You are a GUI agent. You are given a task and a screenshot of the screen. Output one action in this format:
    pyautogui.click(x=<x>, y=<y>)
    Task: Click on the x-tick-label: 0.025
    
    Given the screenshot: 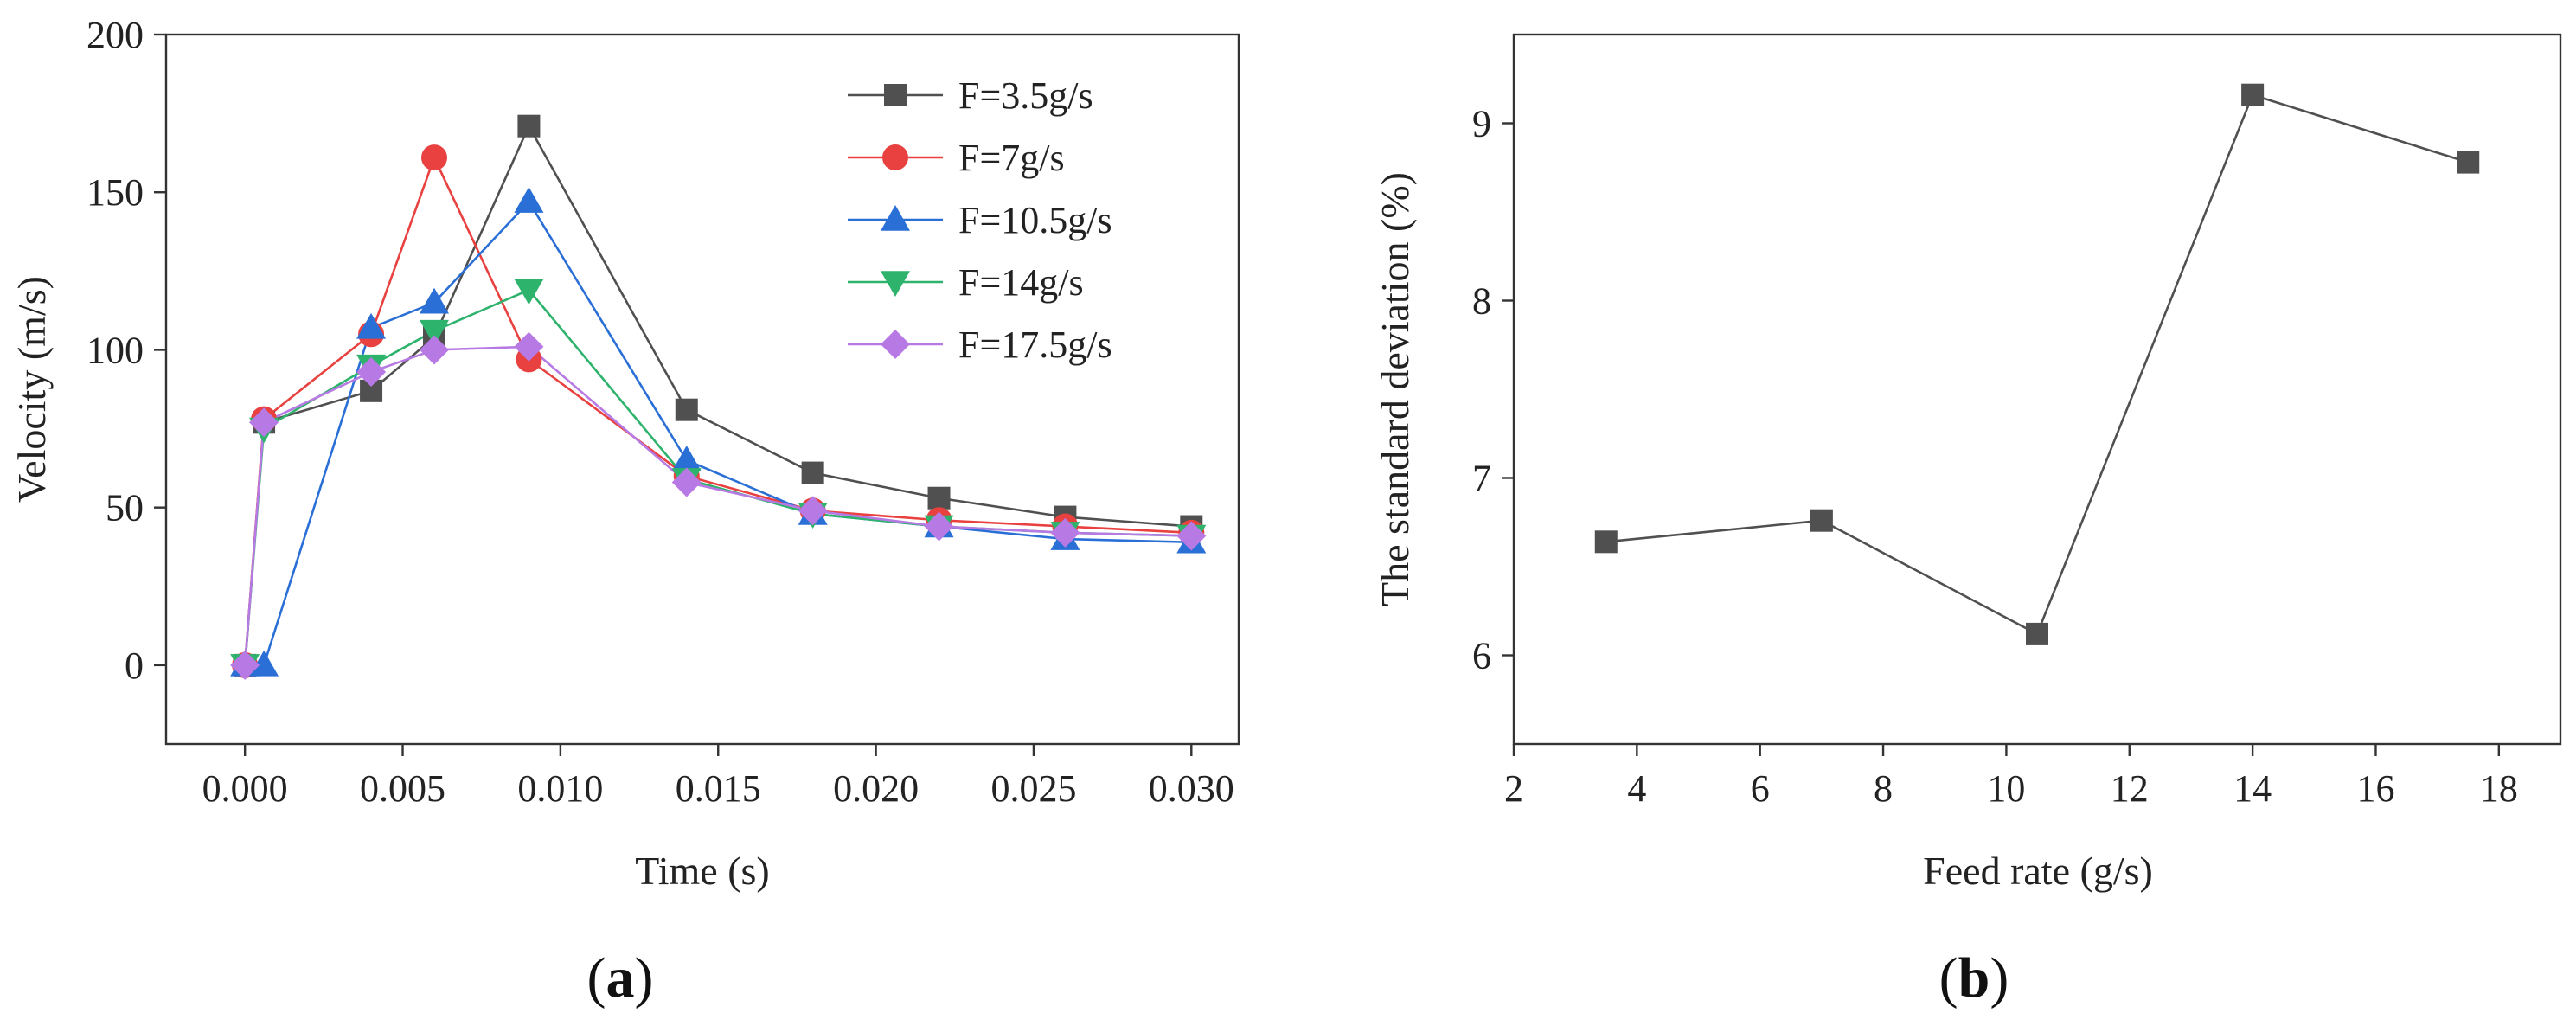 What is the action you would take?
    pyautogui.click(x=1033, y=788)
    